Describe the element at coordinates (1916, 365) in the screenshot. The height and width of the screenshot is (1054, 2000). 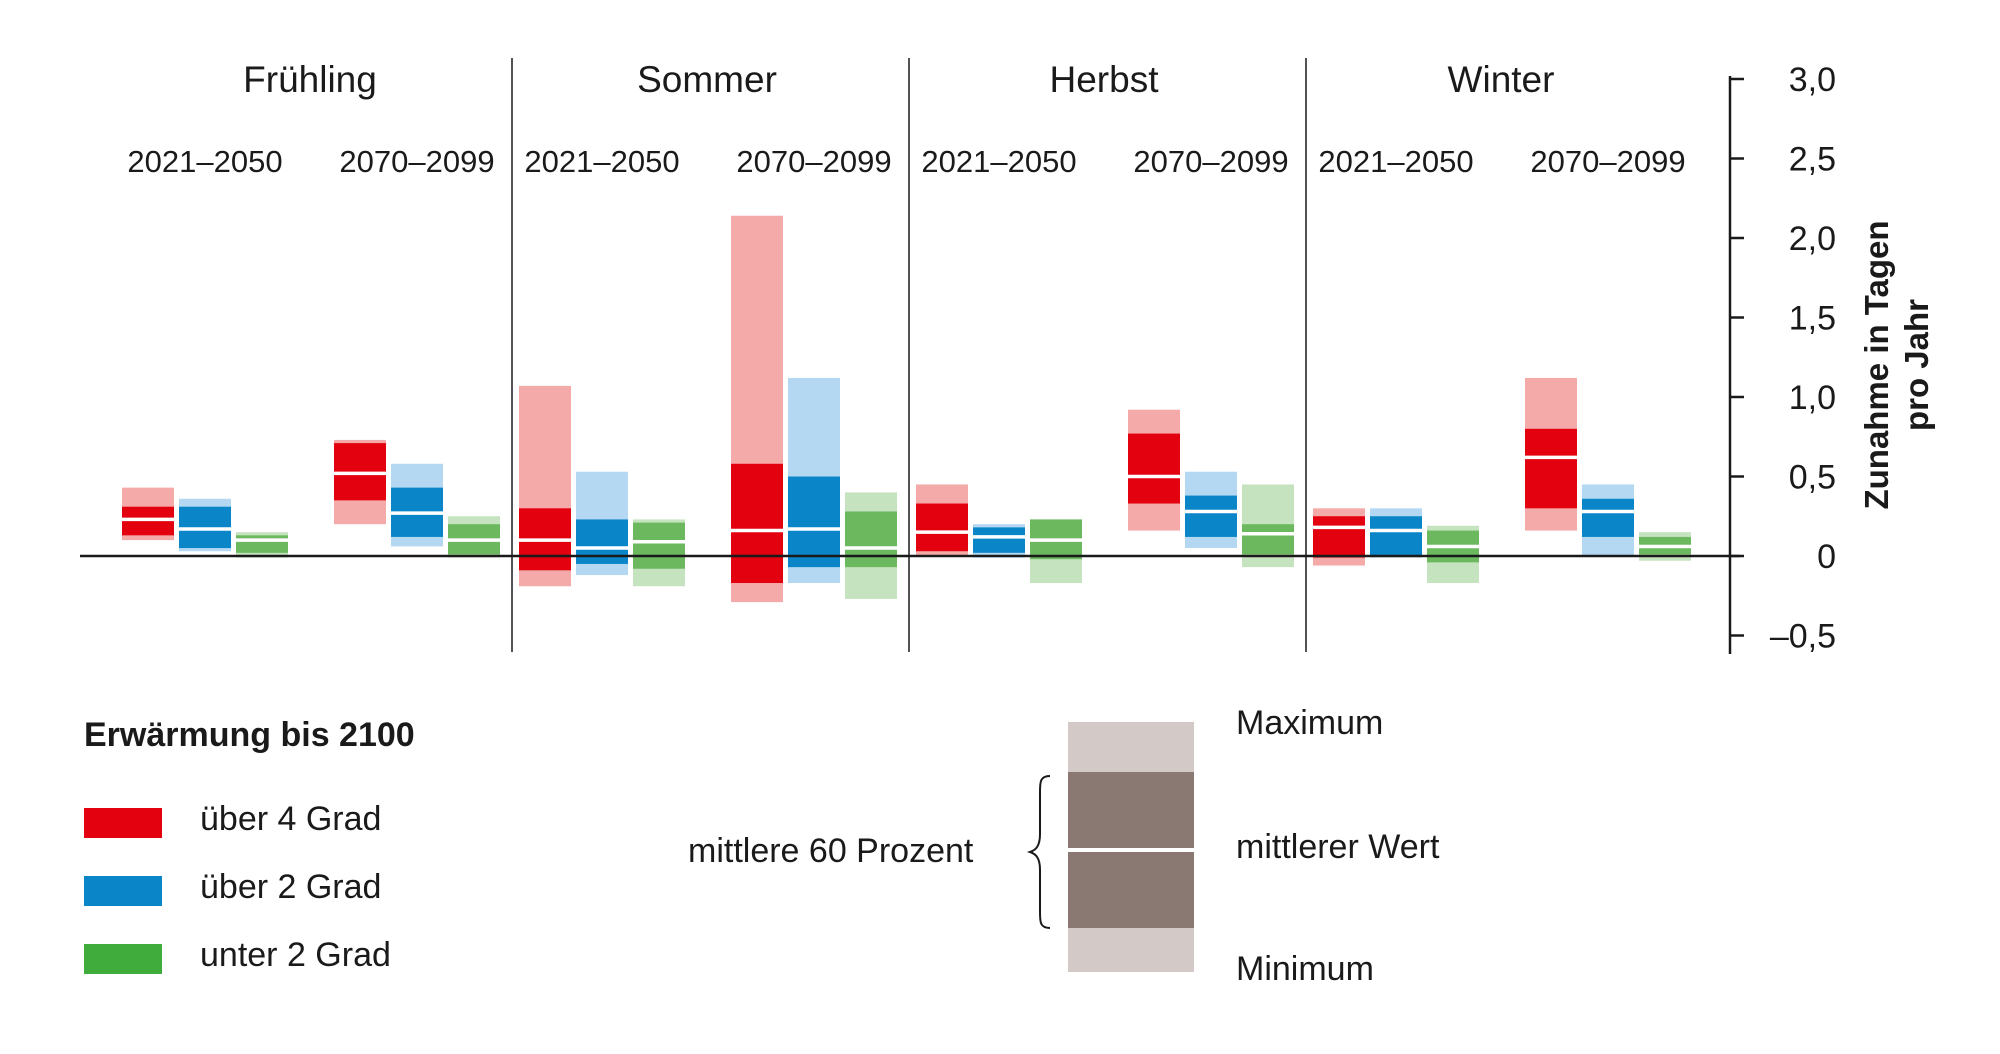
I see `y-axis-label-line2: pro Jahr` at that location.